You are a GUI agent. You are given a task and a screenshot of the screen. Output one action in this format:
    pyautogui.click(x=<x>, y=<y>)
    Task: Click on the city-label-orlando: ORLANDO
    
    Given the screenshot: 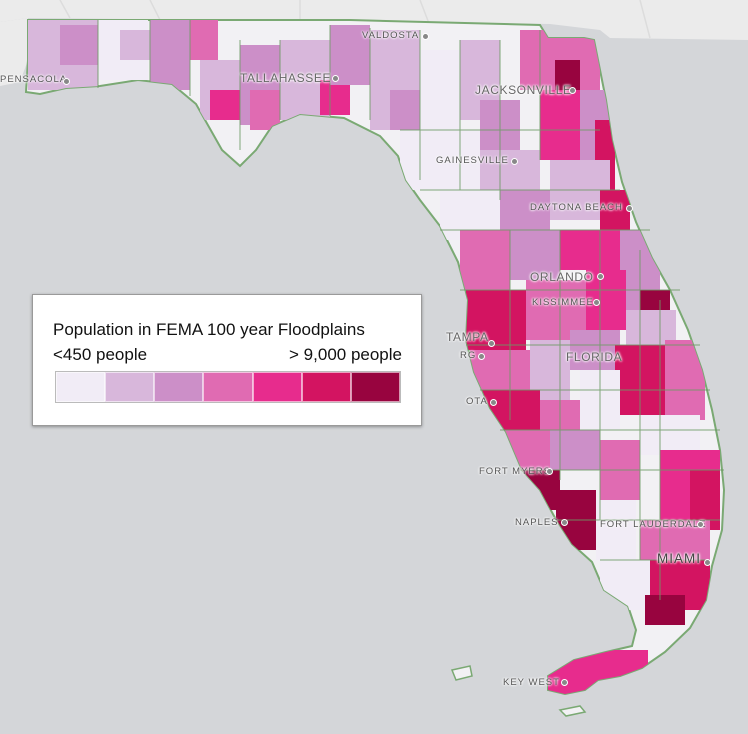 What is the action you would take?
    pyautogui.click(x=562, y=277)
    